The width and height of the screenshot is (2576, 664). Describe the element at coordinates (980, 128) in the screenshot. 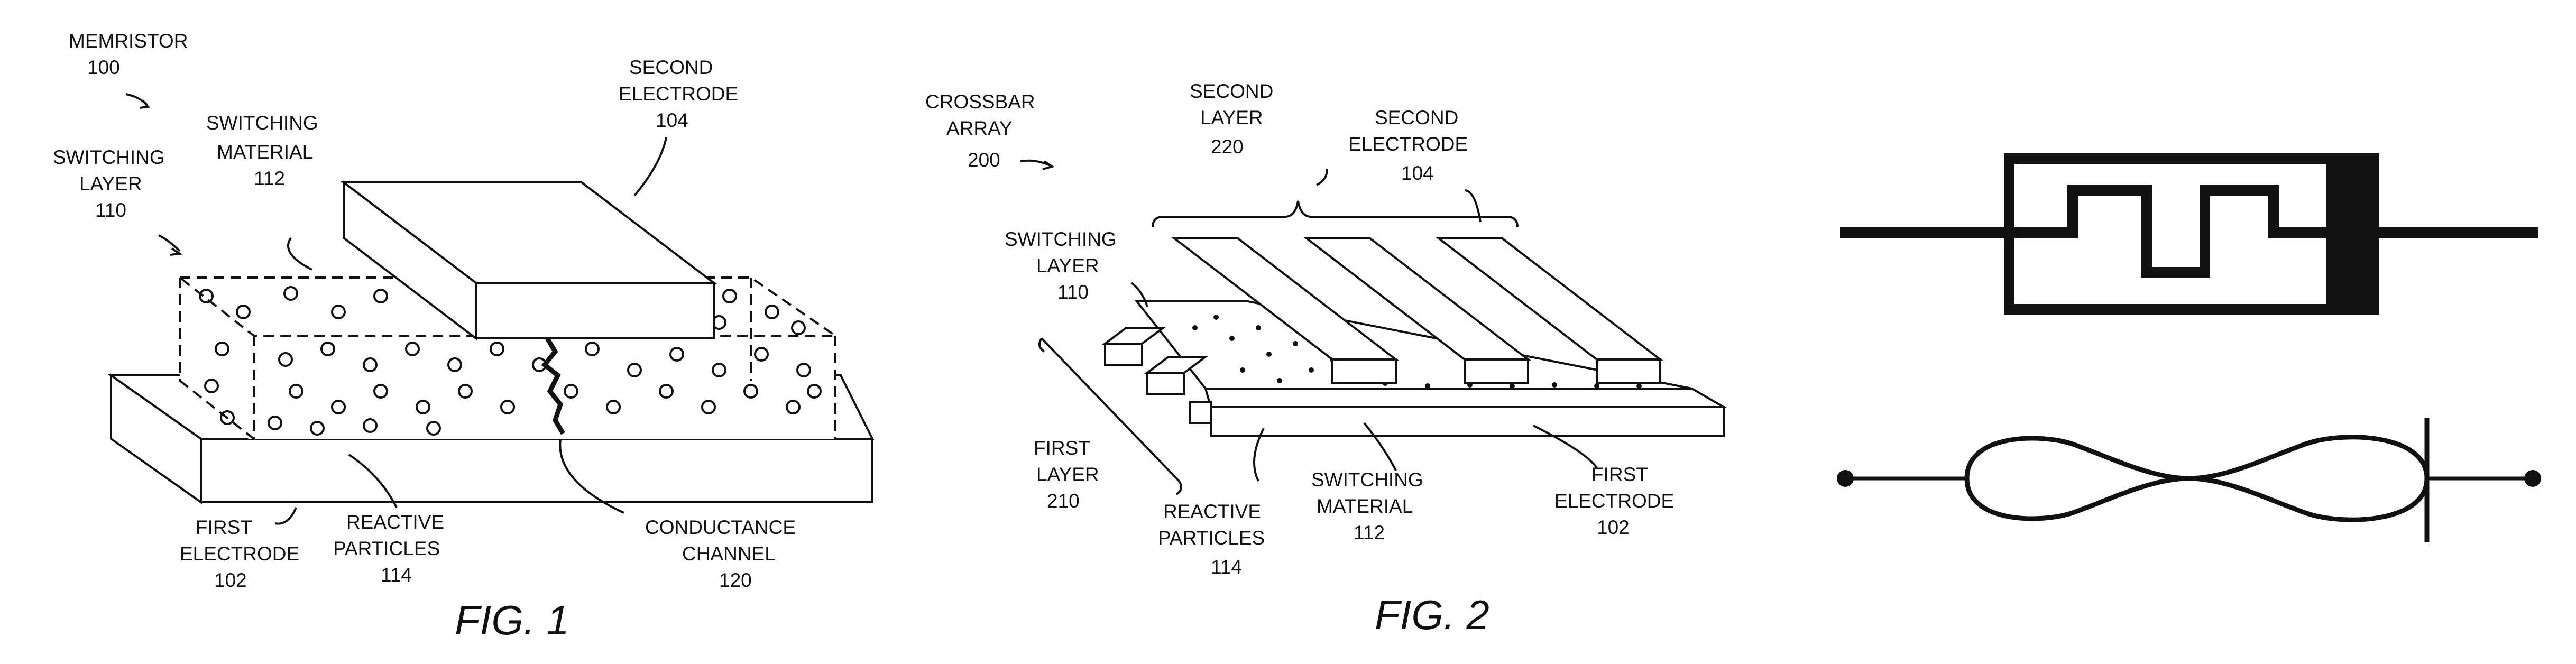

I see `fig2-crossbar-l2: ARRAY` at that location.